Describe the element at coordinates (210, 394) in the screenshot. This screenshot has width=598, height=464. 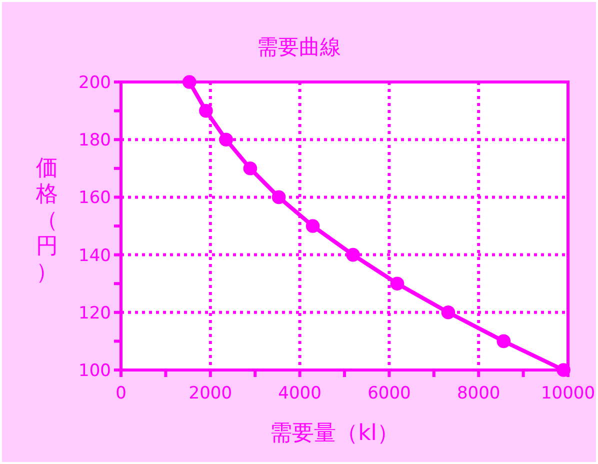
I see `x-tick-label: 2000` at that location.